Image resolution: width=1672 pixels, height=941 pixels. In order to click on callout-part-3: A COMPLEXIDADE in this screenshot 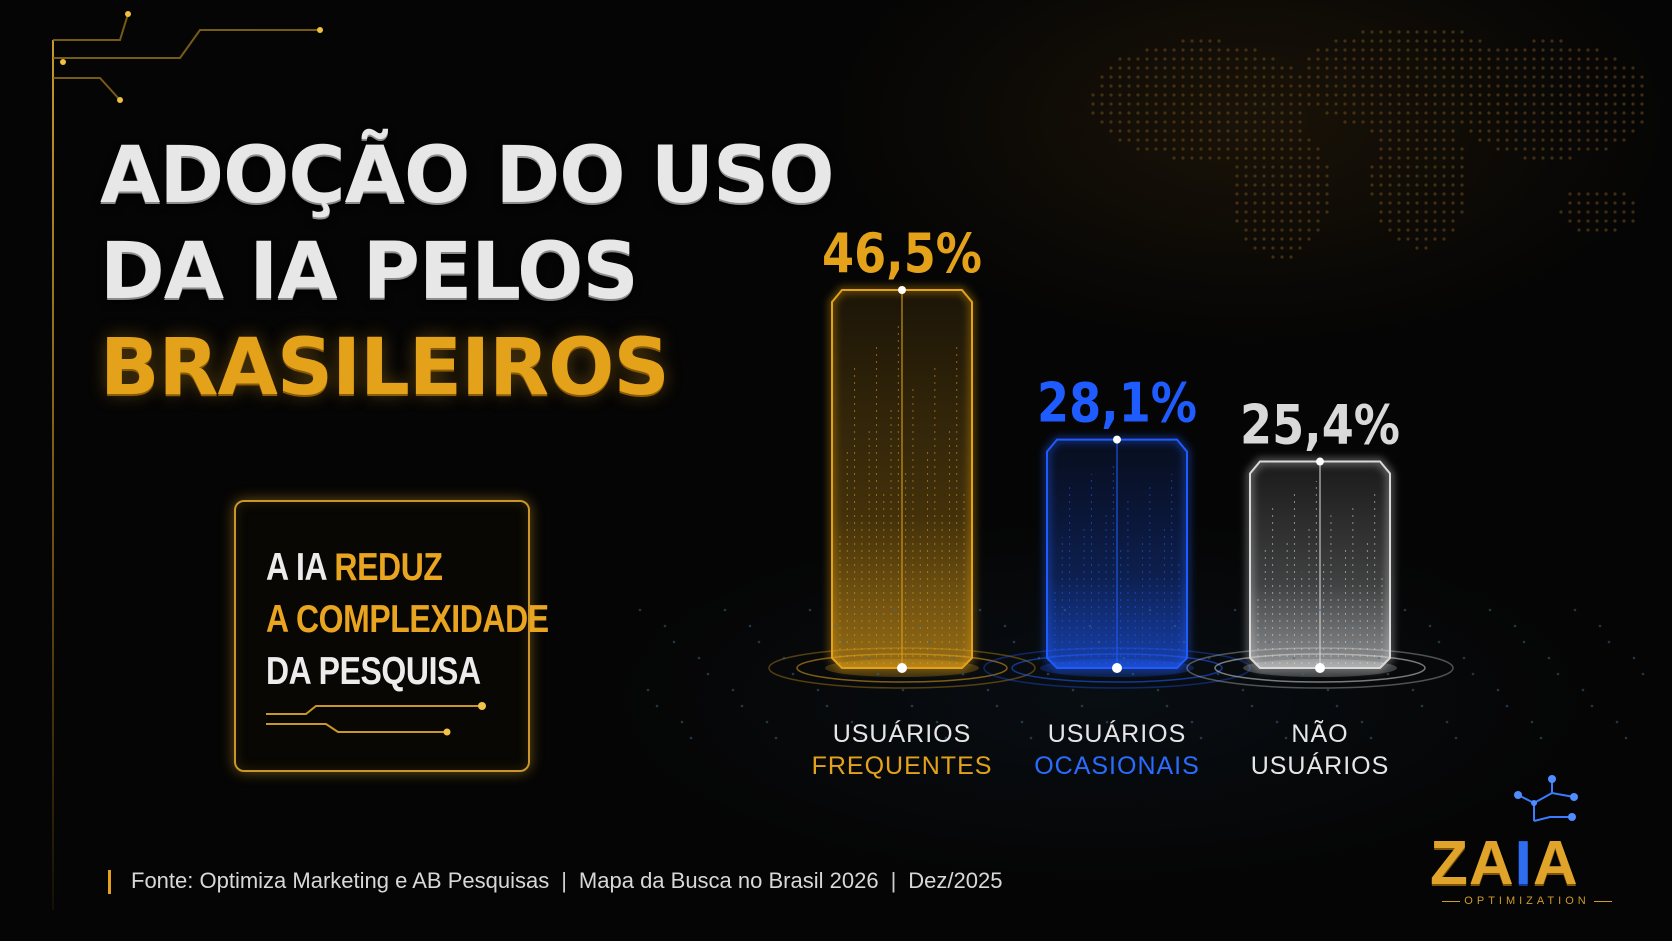, I will do `click(407, 619)`.